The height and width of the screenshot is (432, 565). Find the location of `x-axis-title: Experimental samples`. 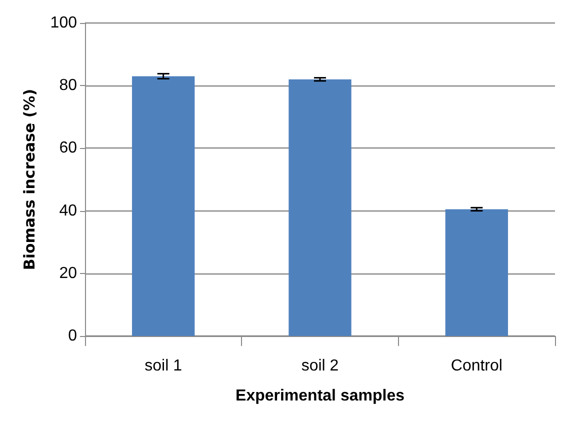

x-axis-title: Experimental samples is located at coordinates (320, 396).